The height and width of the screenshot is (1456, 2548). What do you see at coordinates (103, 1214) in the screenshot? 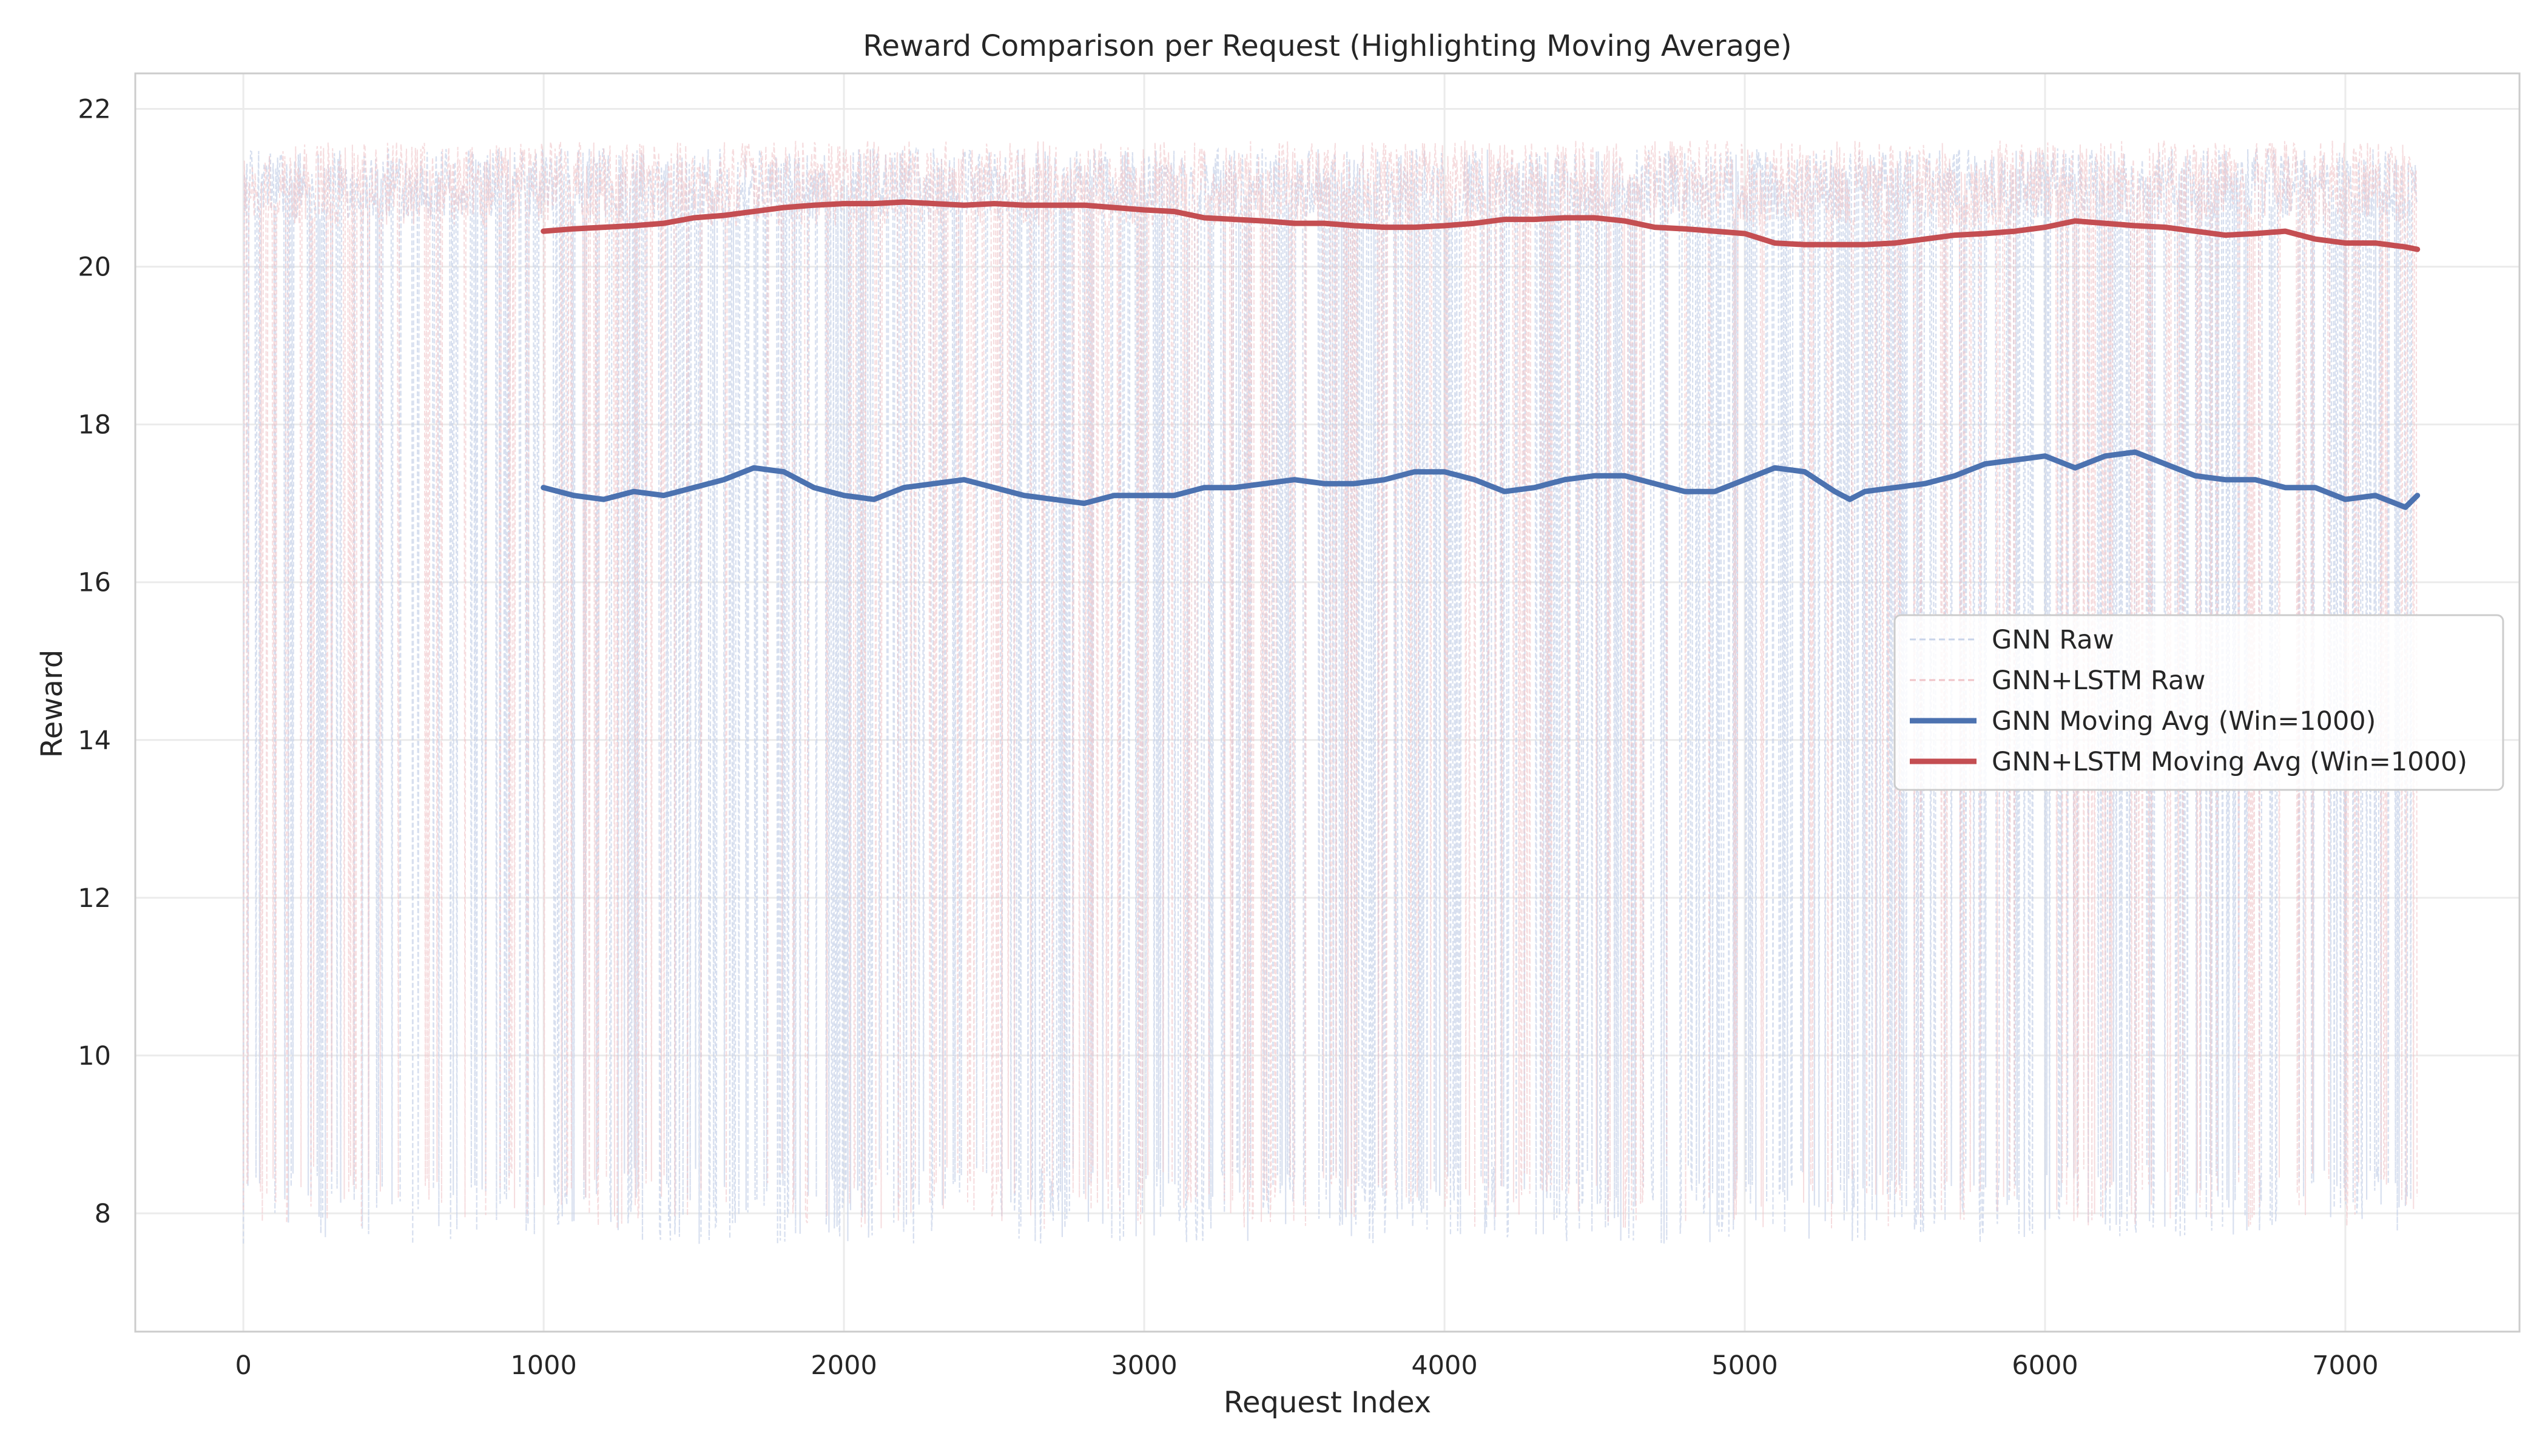
I see `y-tick-label: 8` at bounding box center [103, 1214].